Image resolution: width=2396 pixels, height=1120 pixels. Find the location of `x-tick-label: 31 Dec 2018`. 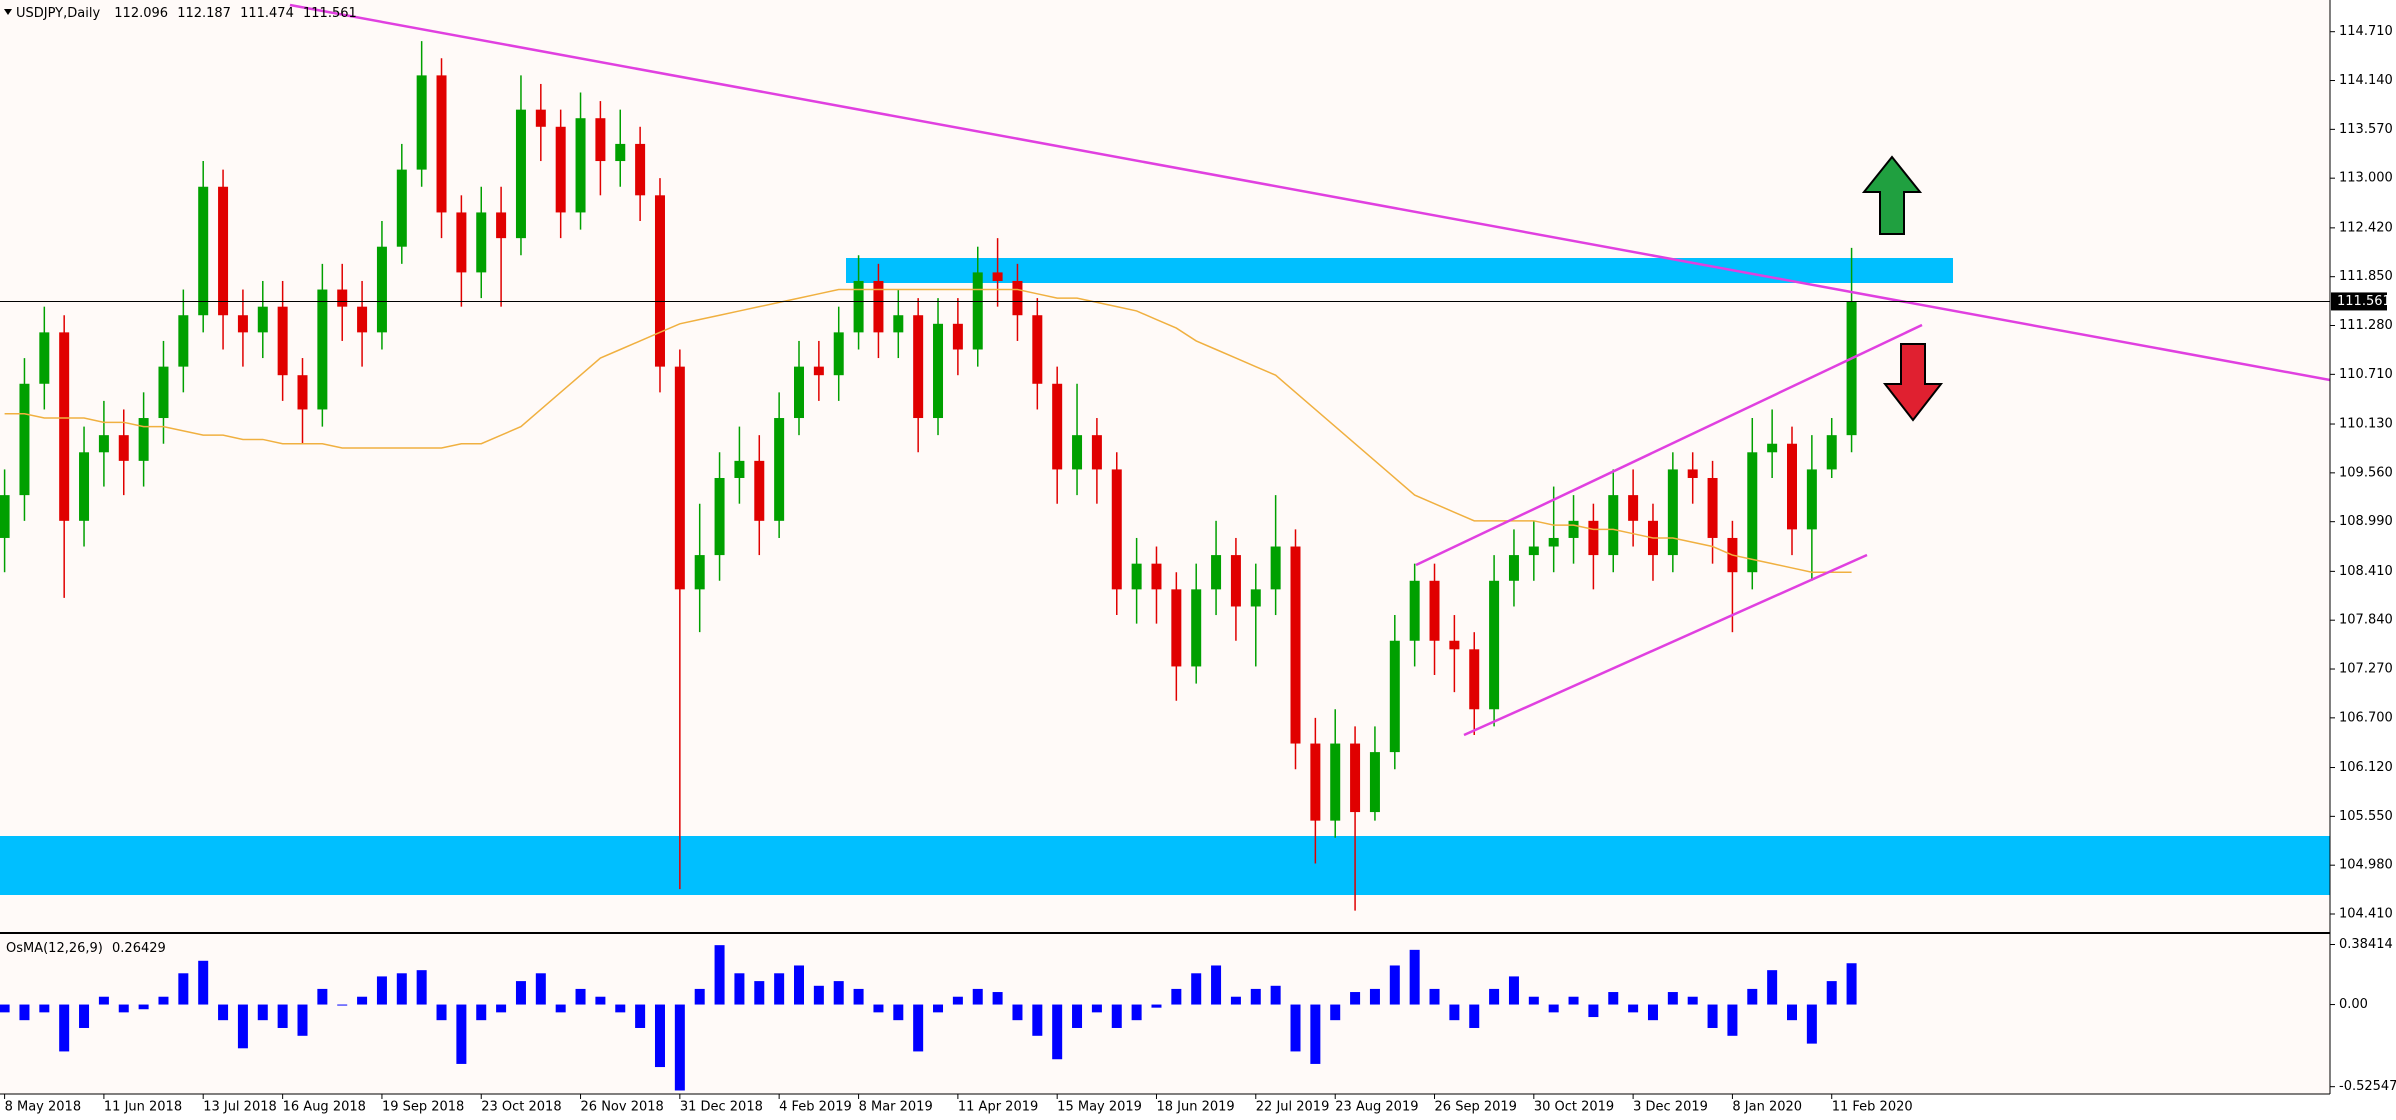

x-tick-label: 31 Dec 2018 is located at coordinates (721, 1107).